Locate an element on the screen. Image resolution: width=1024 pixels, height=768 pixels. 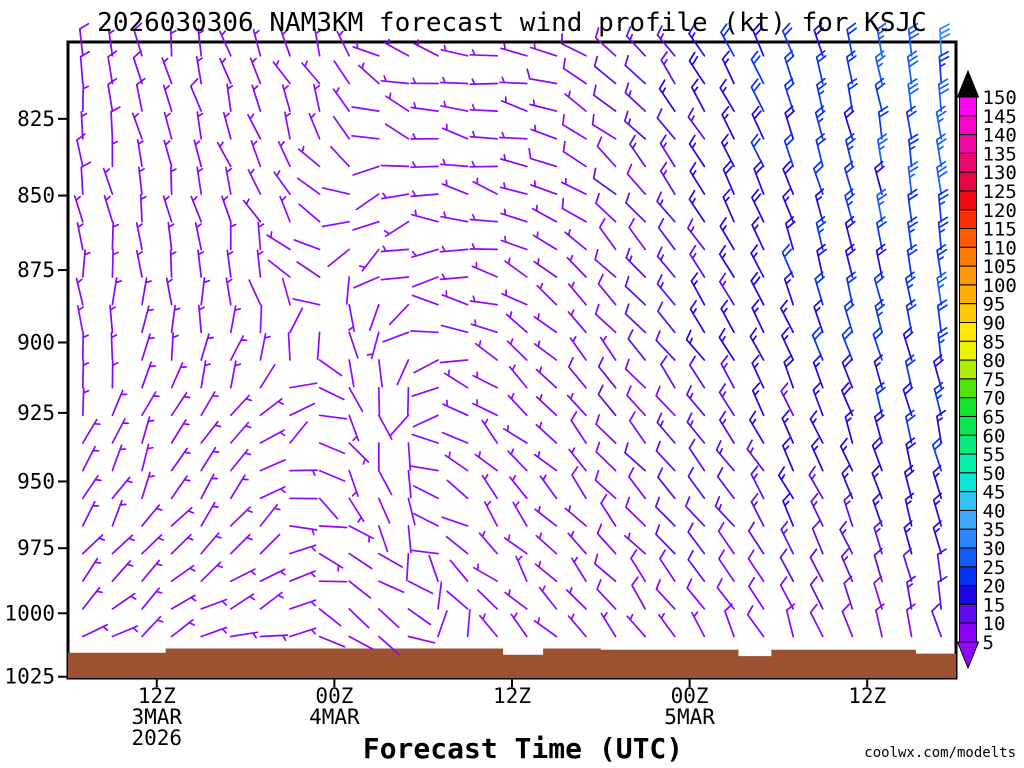
colorbar-label: 135 is located at coordinates (1000, 154).